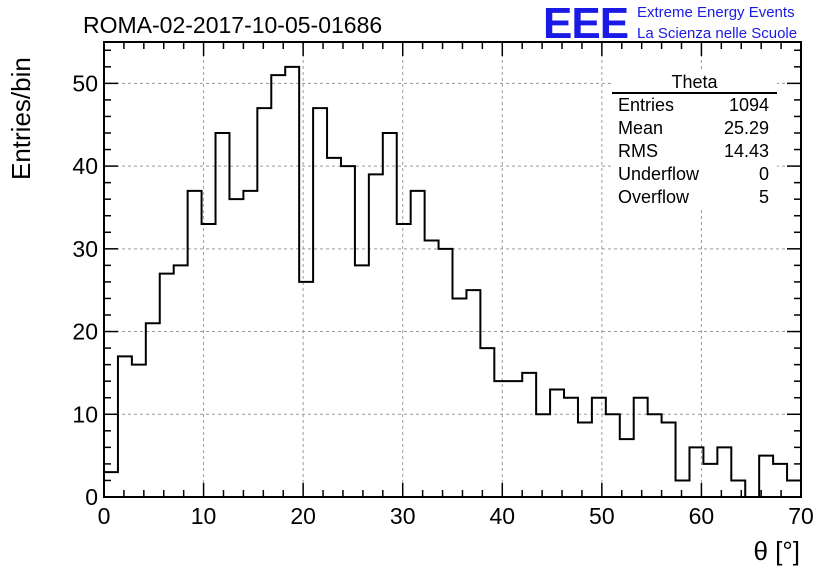 The height and width of the screenshot is (572, 836). What do you see at coordinates (694, 151) in the screenshot?
I see `stats-row: RMS 14.43` at bounding box center [694, 151].